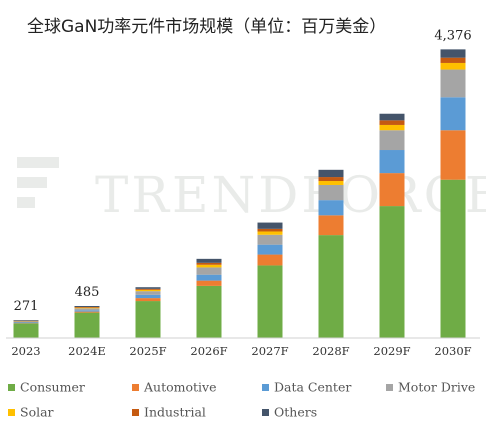  Describe the element at coordinates (148, 293) in the screenshot. I see `bar-segment-motor-drive-2025f` at that location.